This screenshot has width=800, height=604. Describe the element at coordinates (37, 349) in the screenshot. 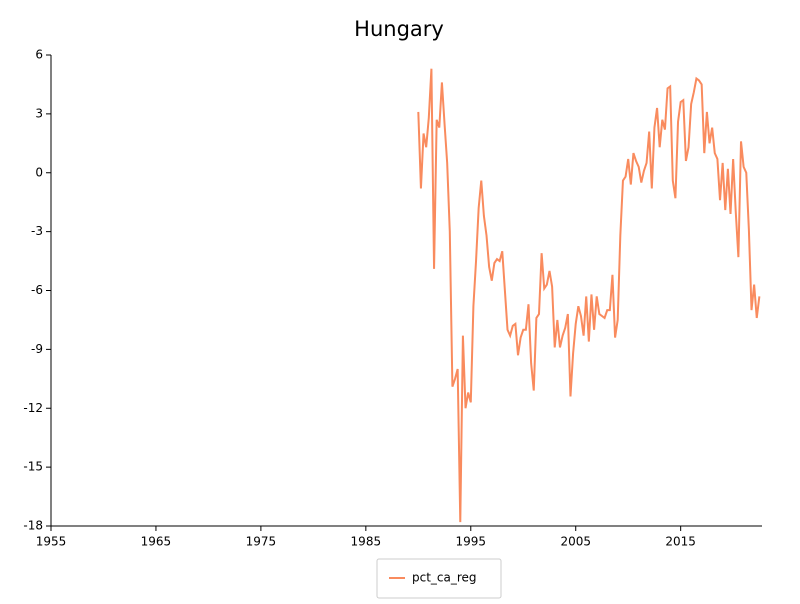

I see `y-tick-label: -9` at that location.